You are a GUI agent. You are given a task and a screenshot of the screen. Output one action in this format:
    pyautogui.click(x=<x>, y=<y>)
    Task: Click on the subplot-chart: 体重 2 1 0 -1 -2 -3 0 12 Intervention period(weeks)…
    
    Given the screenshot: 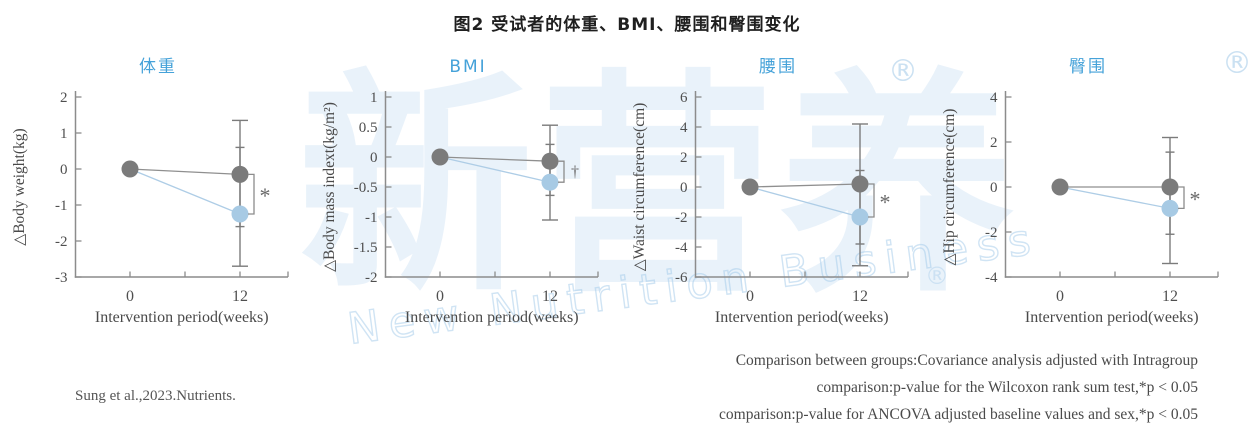 What is the action you would take?
    pyautogui.click(x=150, y=191)
    